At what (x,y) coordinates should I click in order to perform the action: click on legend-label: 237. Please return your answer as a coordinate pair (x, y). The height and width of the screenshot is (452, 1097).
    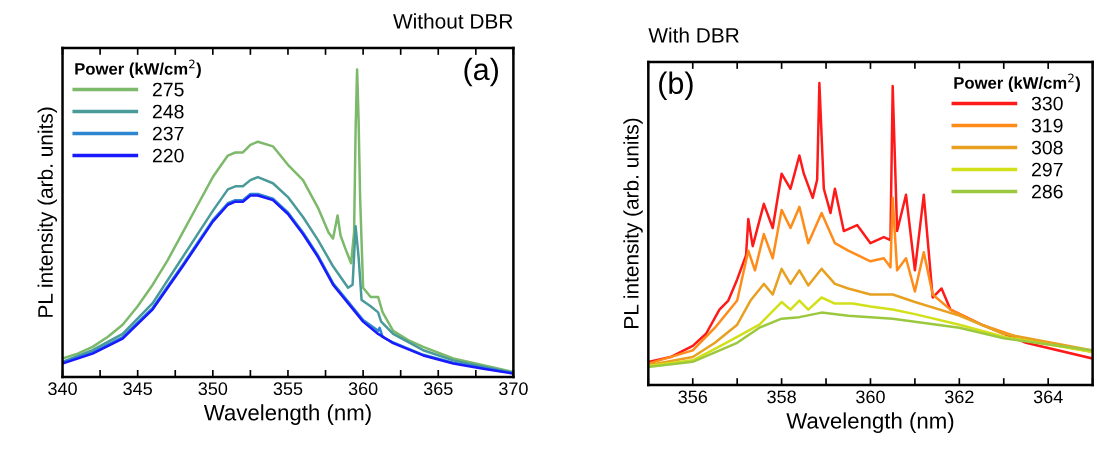
    Looking at the image, I should click on (168, 133).